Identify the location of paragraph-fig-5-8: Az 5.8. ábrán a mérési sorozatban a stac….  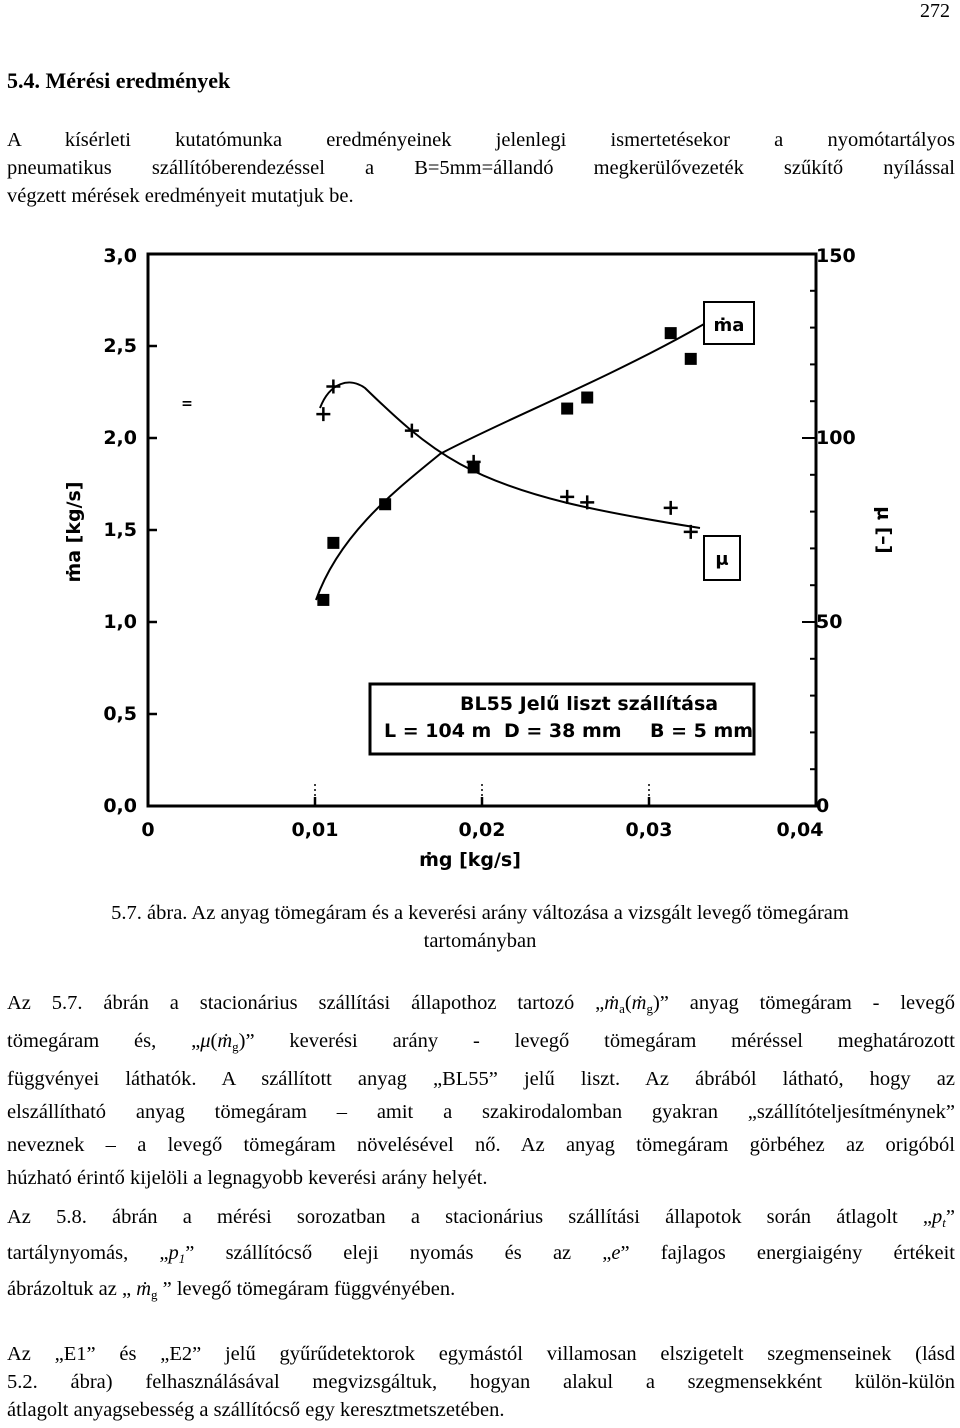
(481, 1256).